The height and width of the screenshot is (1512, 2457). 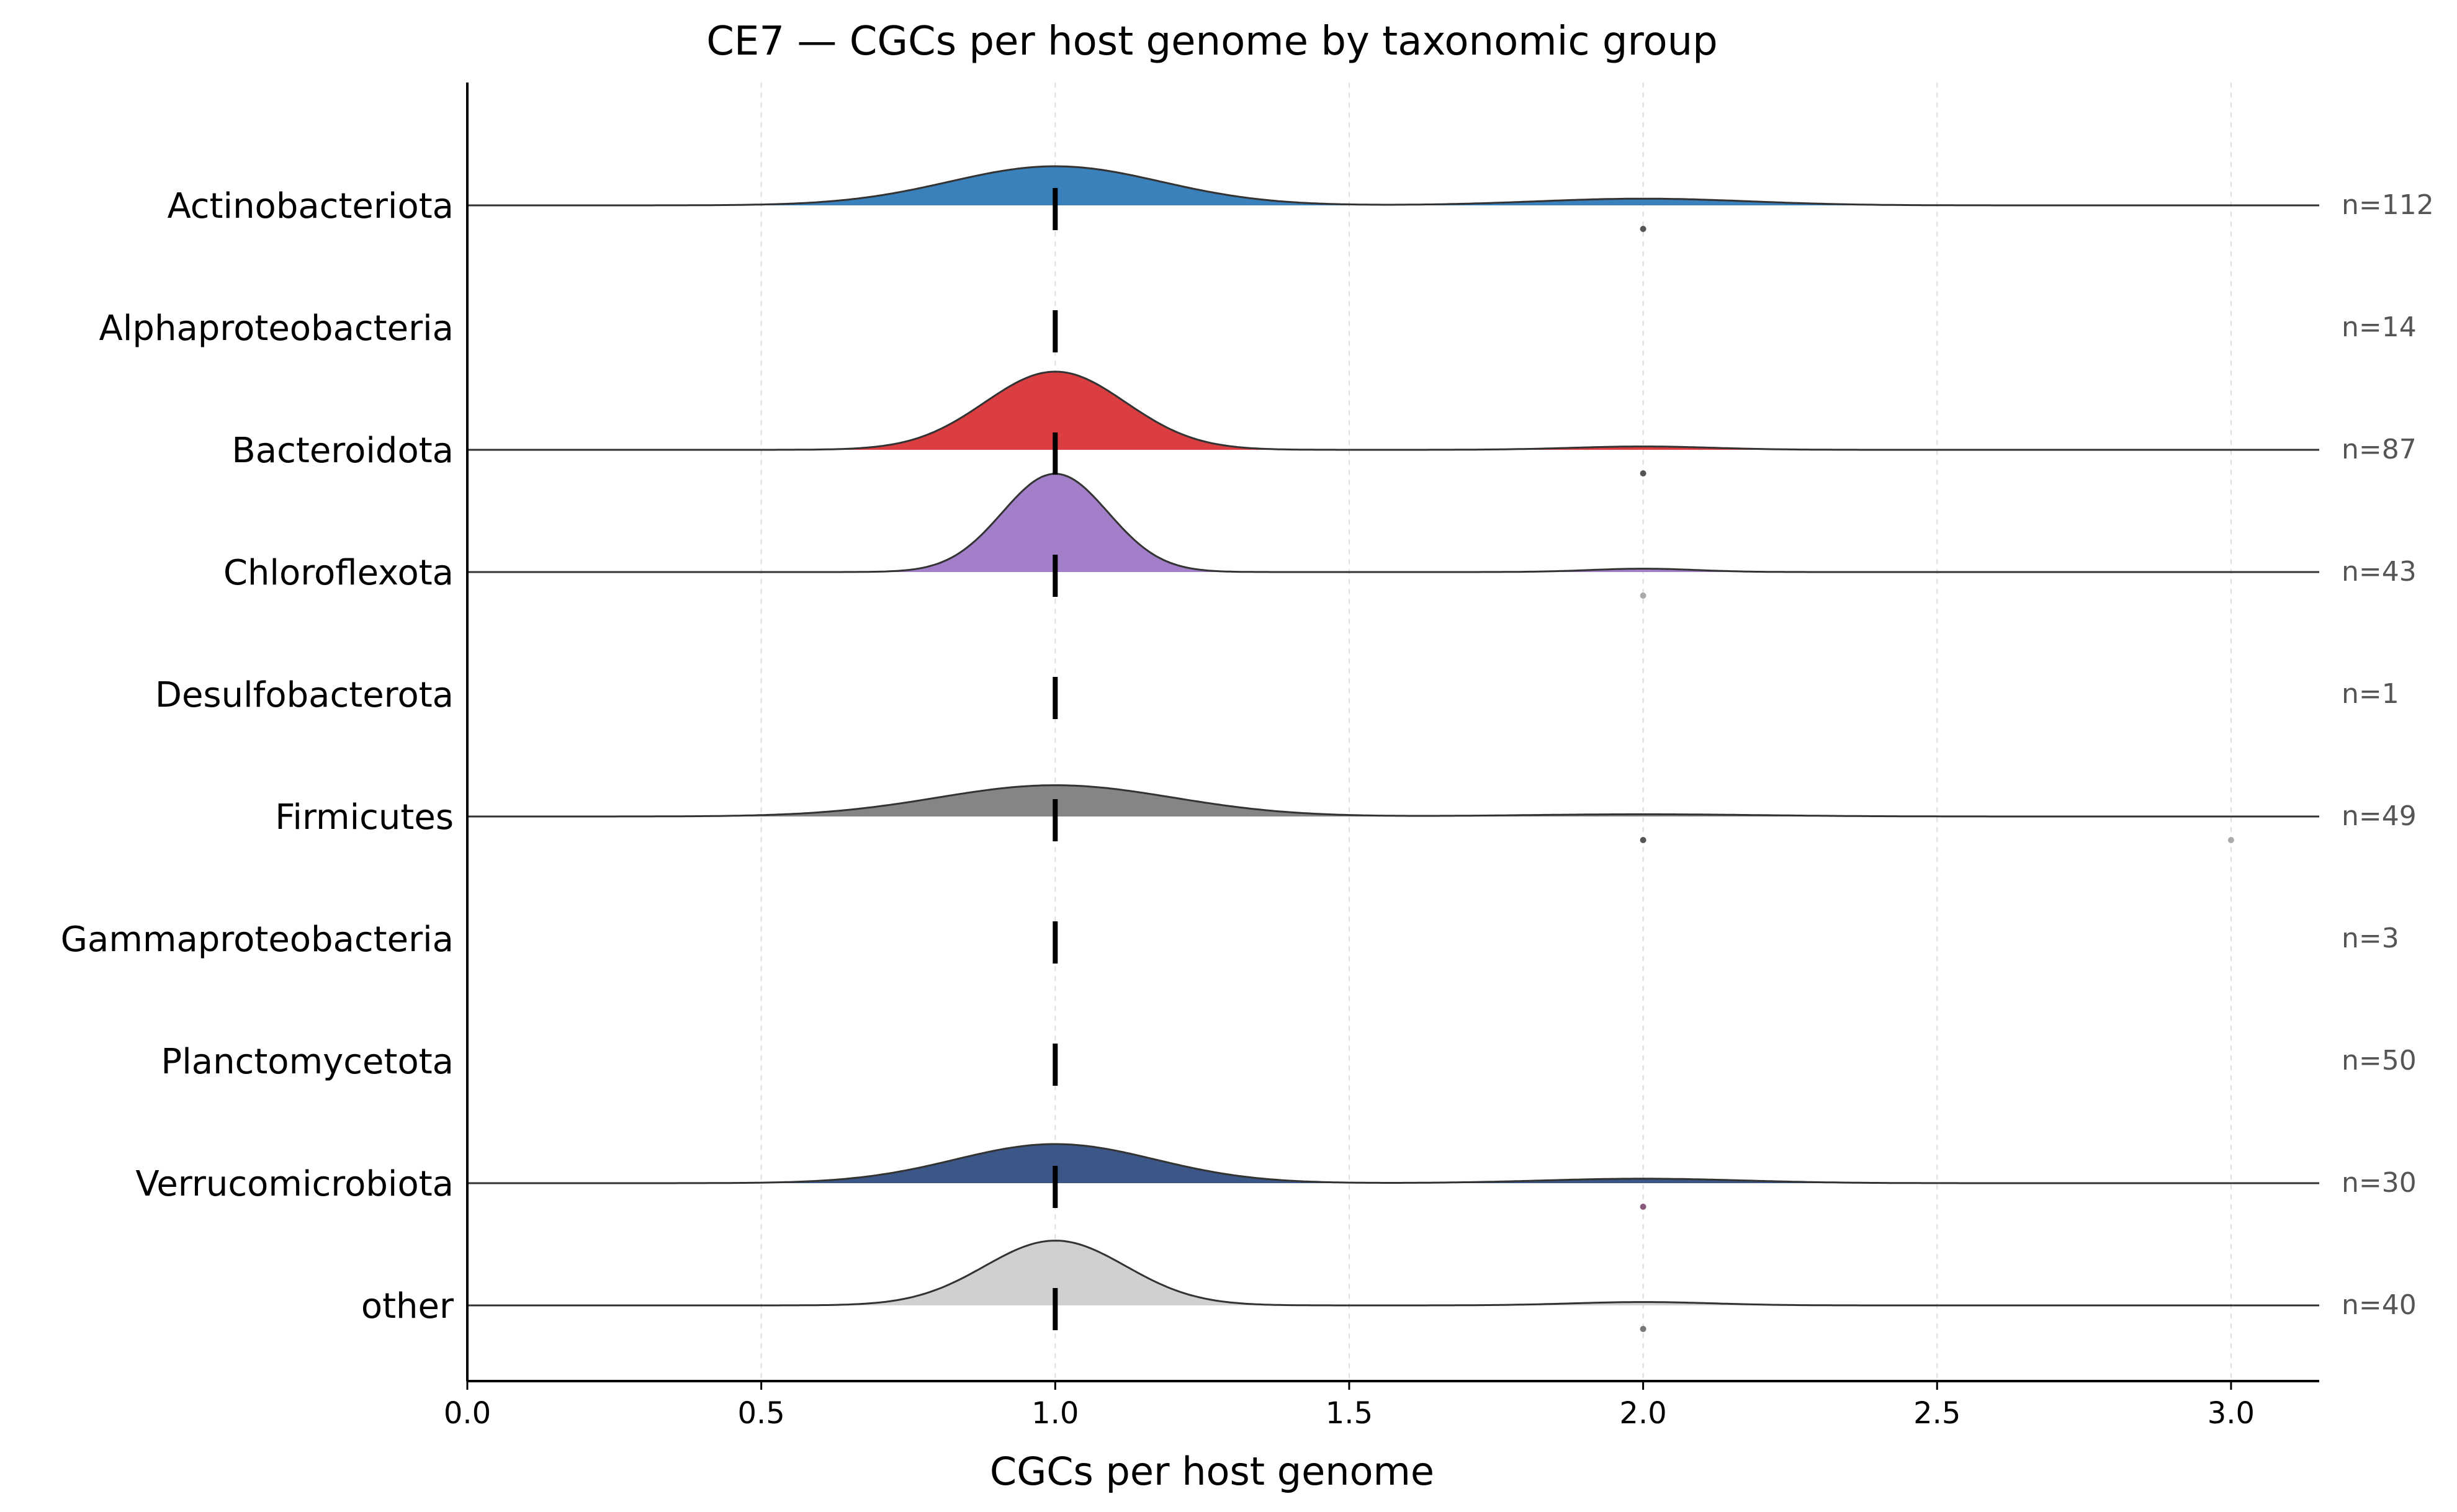 What do you see at coordinates (2379, 1305) in the screenshot?
I see `n-label: n=40` at bounding box center [2379, 1305].